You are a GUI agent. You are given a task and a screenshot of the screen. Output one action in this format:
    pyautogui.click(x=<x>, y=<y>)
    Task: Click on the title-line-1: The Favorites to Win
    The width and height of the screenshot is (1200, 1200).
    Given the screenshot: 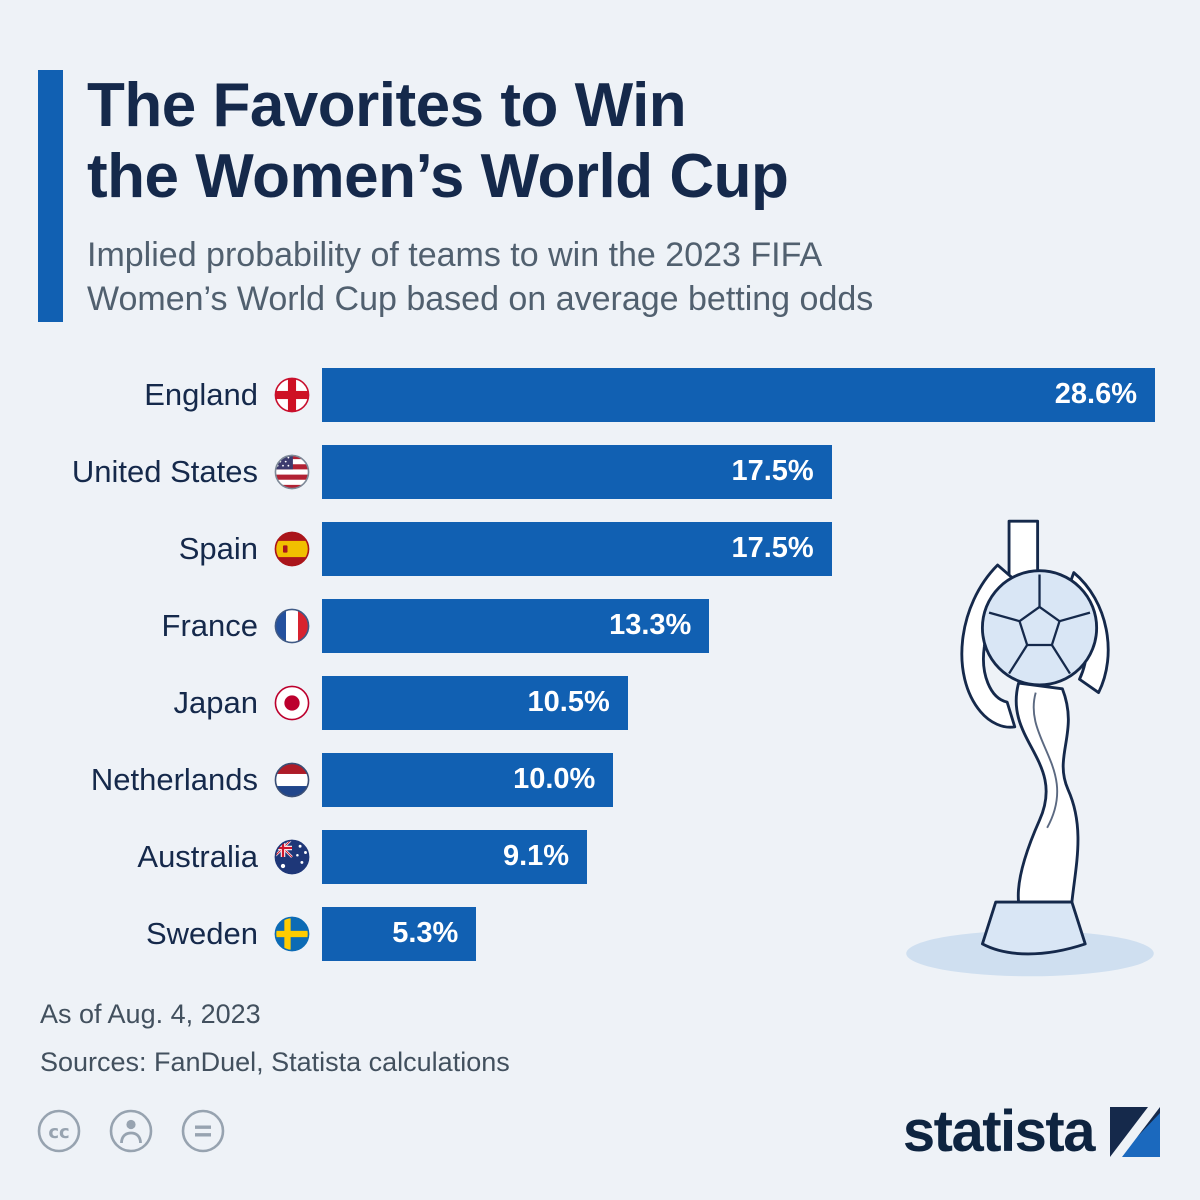 What is the action you would take?
    pyautogui.click(x=387, y=105)
    